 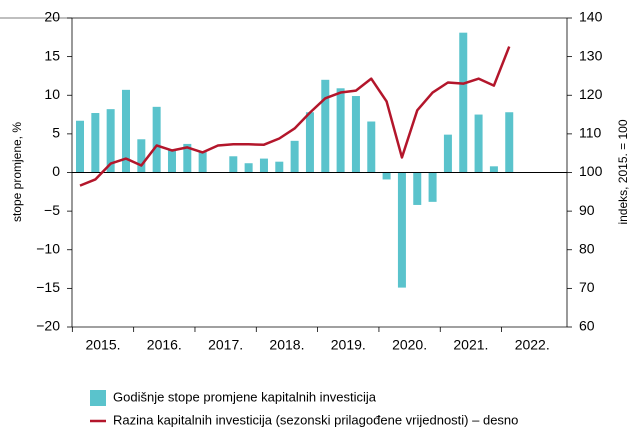 What do you see at coordinates (52, 94) in the screenshot?
I see `y-tick-label: 10` at bounding box center [52, 94].